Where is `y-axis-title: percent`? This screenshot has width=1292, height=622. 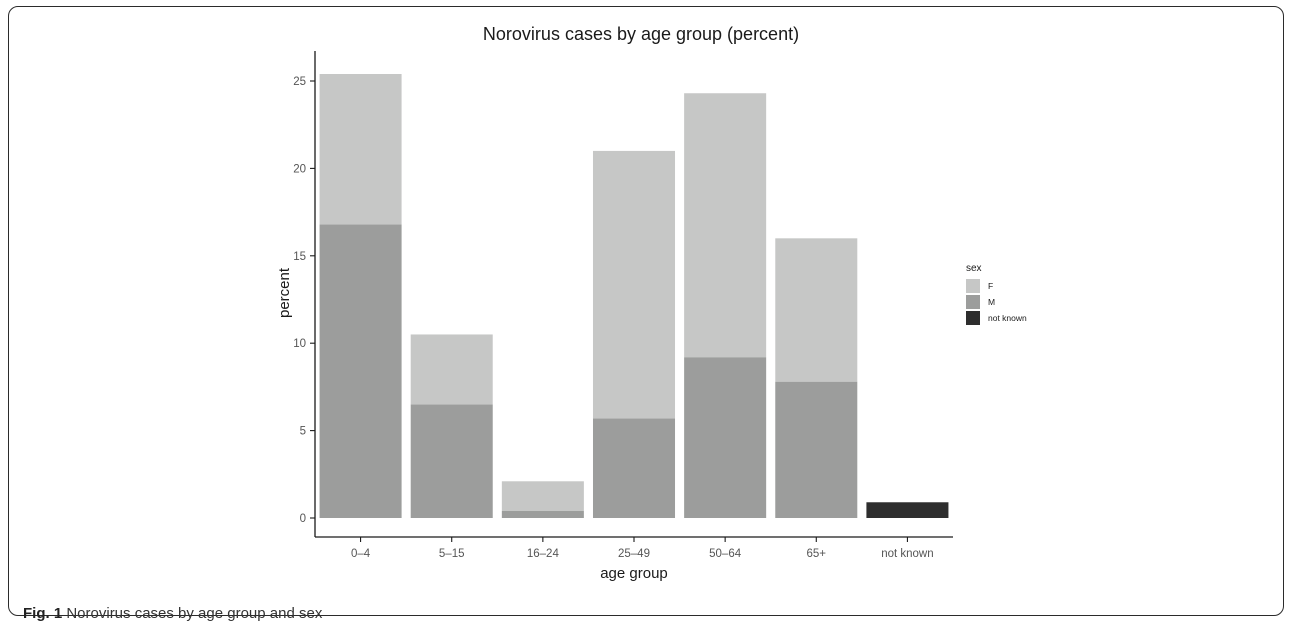
y-axis-title: percent is located at coordinates (284, 292).